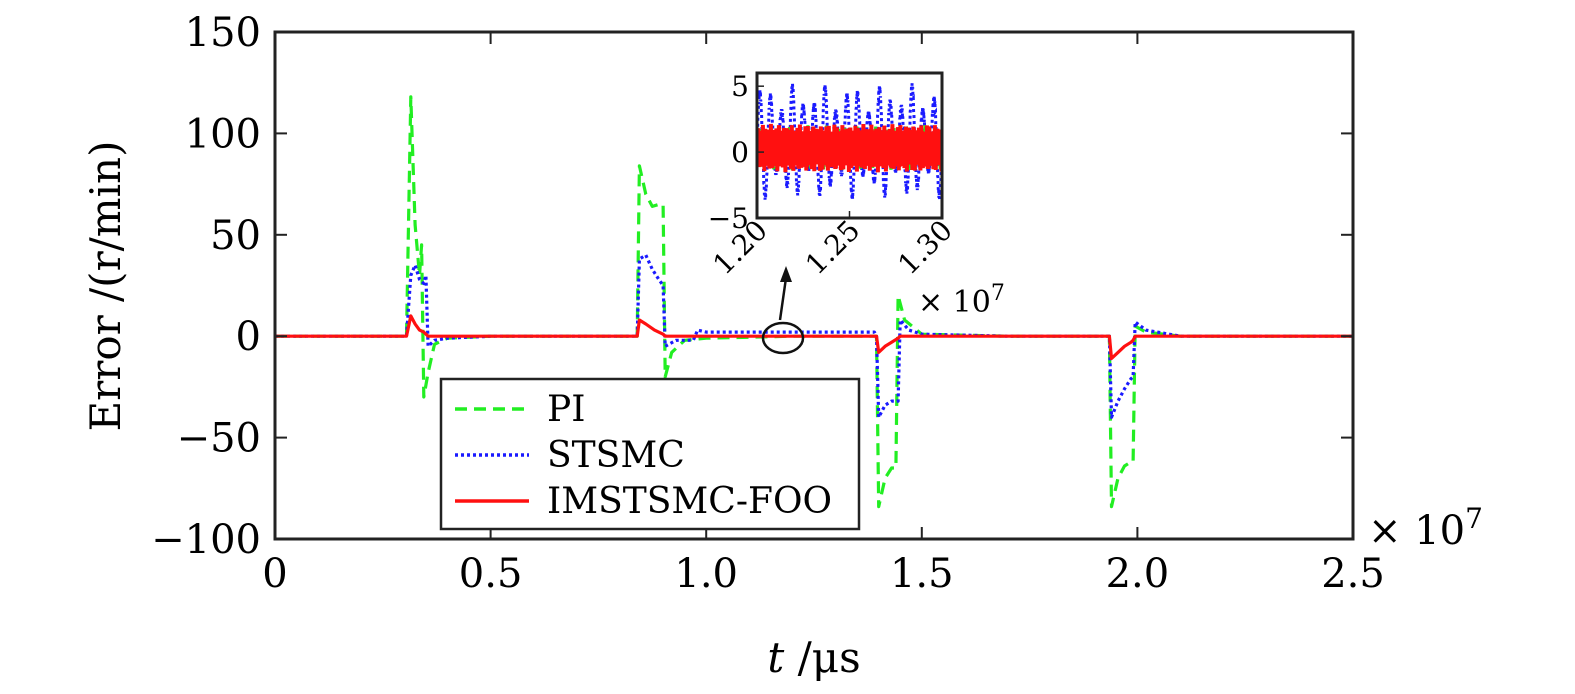  Describe the element at coordinates (206, 540) in the screenshot. I see `y-tick-label: −100` at that location.